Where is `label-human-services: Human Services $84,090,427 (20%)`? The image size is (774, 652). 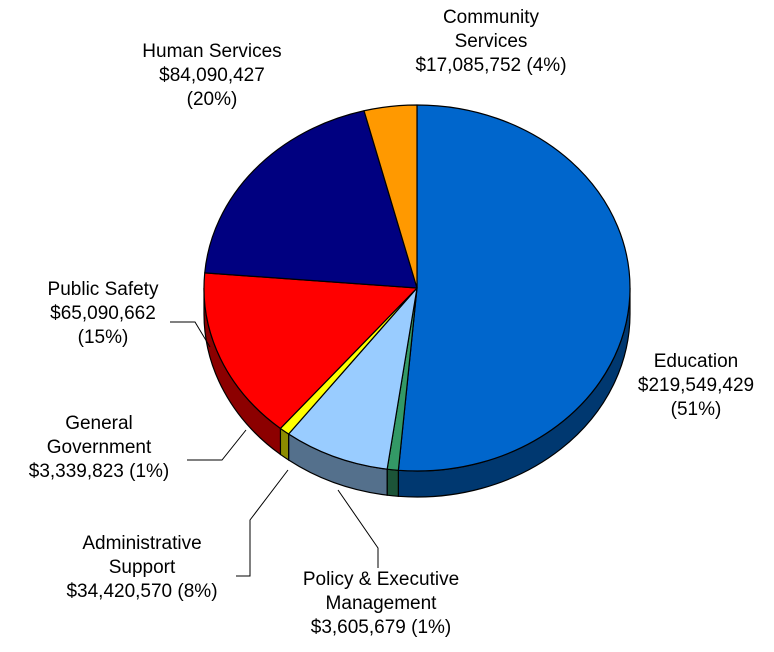 label-human-services: Human Services $84,090,427 (20%) is located at coordinates (212, 76).